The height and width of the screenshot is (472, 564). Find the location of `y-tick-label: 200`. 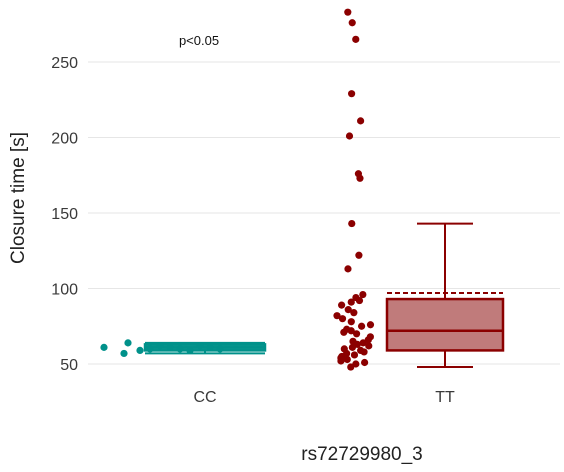

y-tick-label: 200 is located at coordinates (64, 139).